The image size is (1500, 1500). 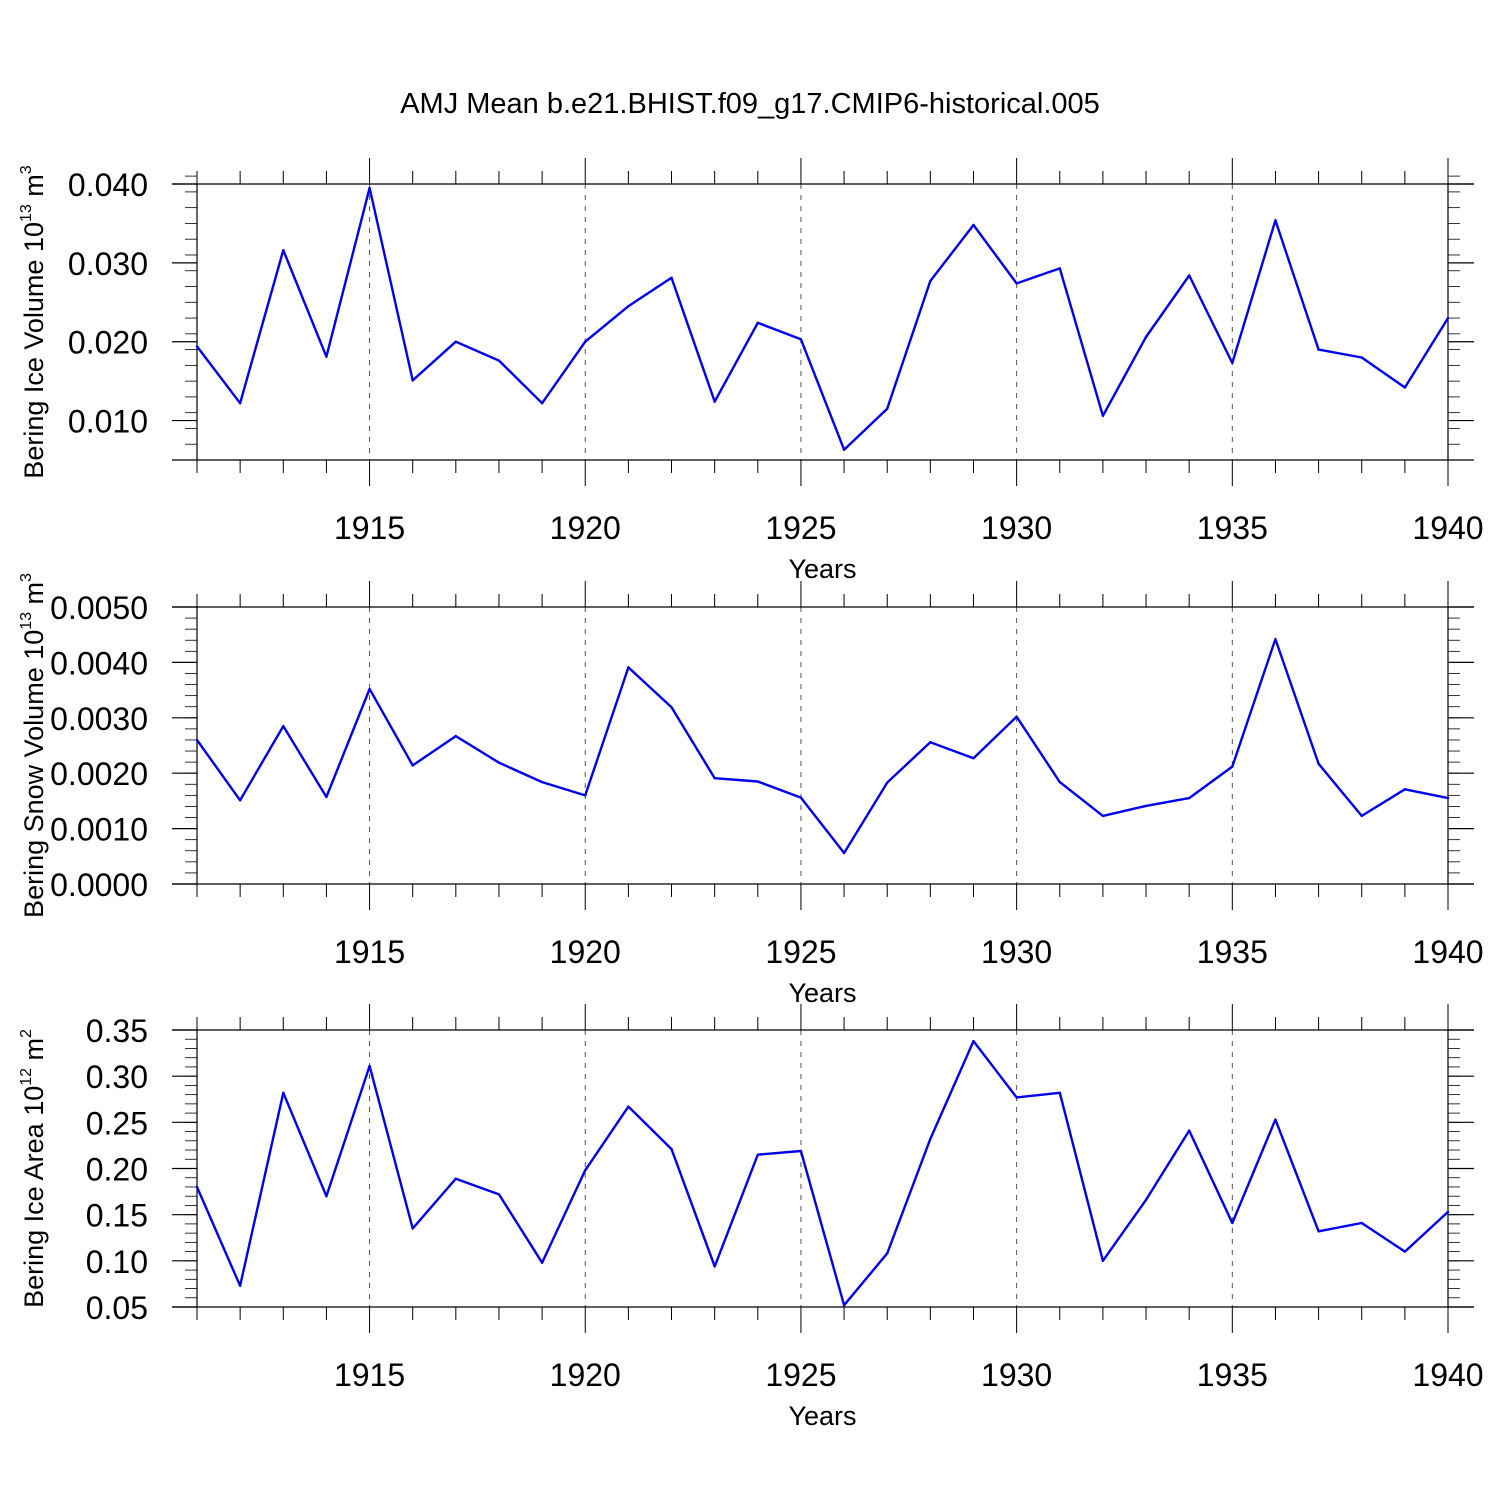 I want to click on y-tick-label: 0.010, so click(x=108, y=422).